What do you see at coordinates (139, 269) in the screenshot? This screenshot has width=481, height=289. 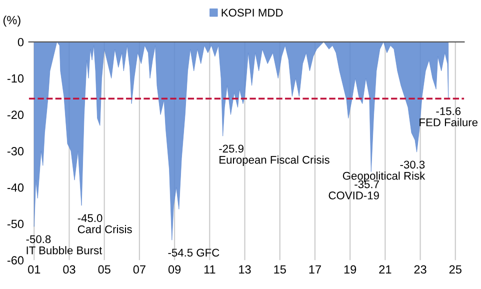 I see `x-tick-label: 07` at bounding box center [139, 269].